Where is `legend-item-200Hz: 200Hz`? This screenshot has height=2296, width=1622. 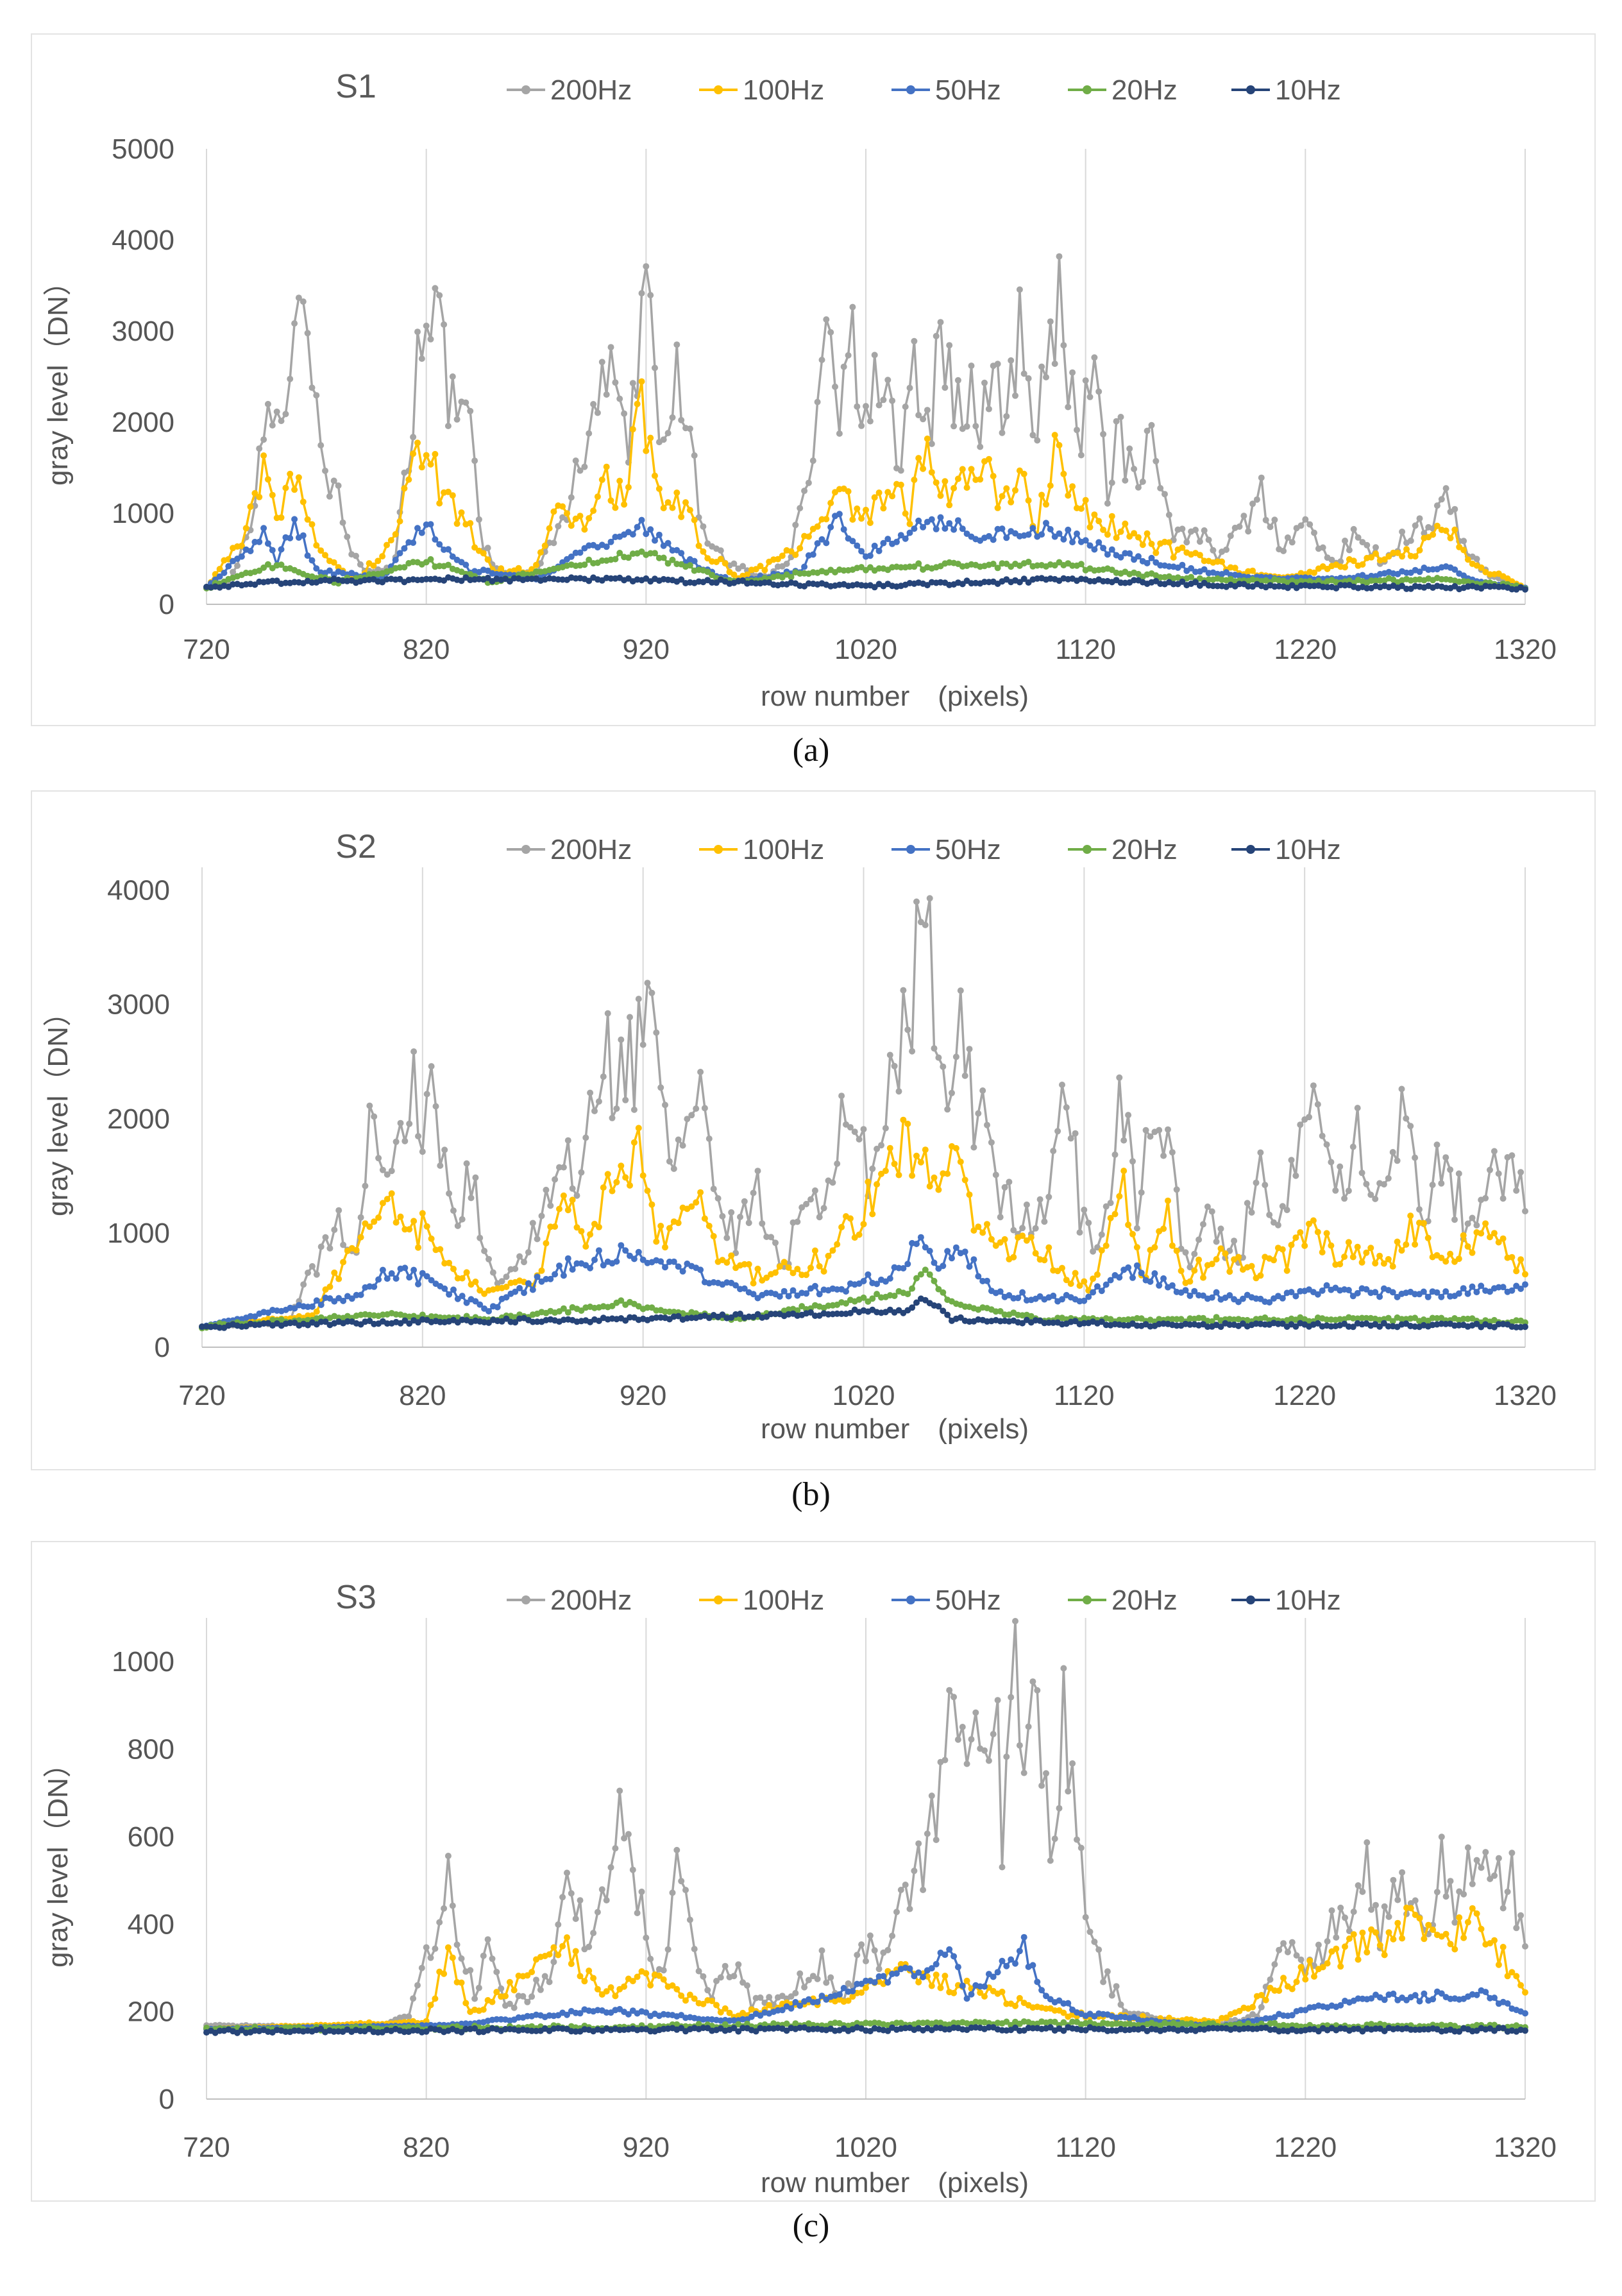 legend-item-200Hz: 200Hz is located at coordinates (569, 1601).